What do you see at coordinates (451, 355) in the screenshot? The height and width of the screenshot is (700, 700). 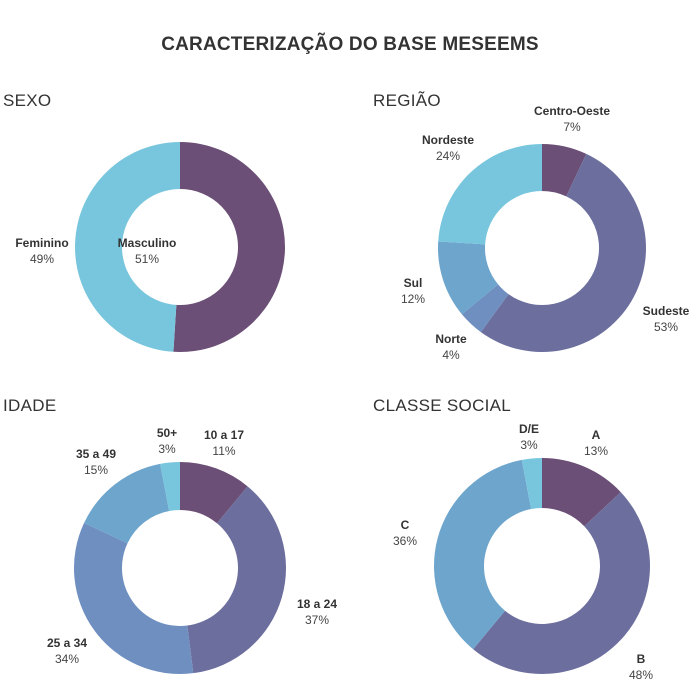 I see `slice-value-label: 4%` at bounding box center [451, 355].